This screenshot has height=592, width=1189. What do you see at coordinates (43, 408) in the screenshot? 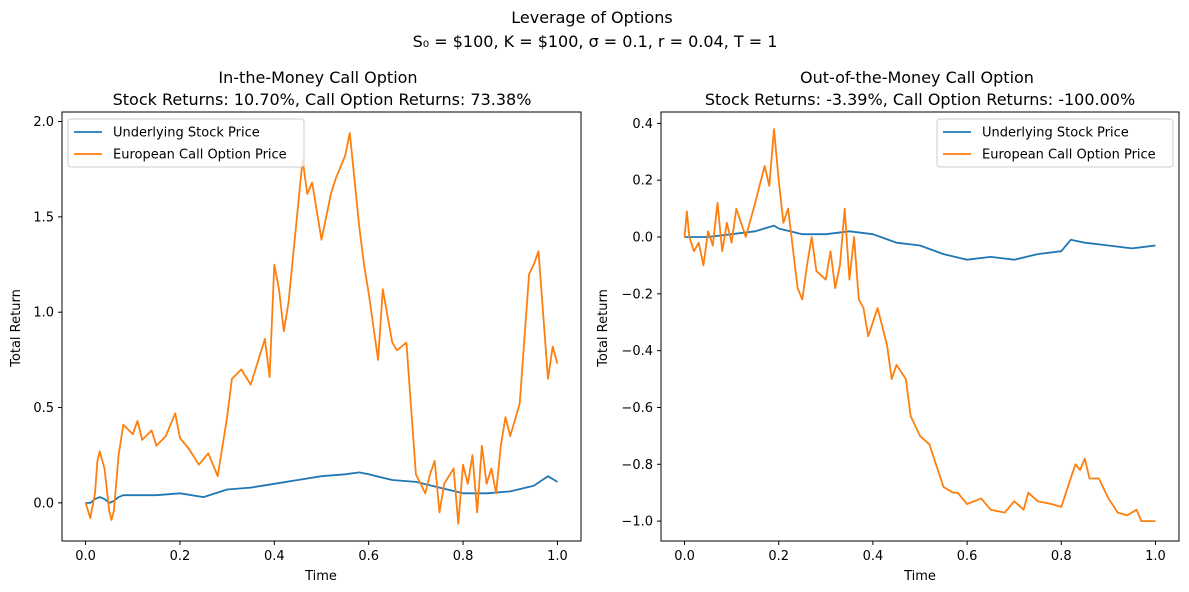
I see `y-tick-label: 0.5` at bounding box center [43, 408].